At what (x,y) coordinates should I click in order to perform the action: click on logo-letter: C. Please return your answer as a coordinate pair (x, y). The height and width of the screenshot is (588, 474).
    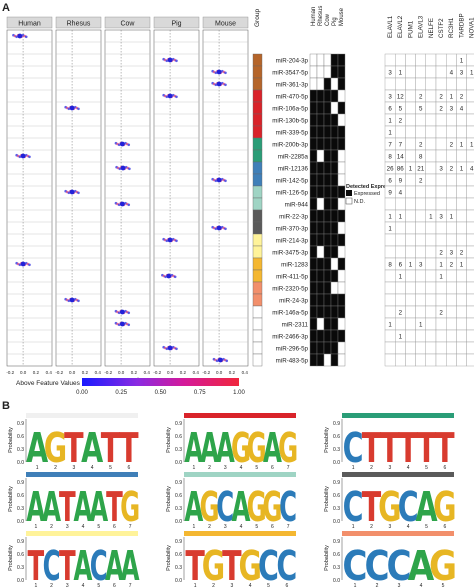
    Looking at the image, I should click on (354, 565).